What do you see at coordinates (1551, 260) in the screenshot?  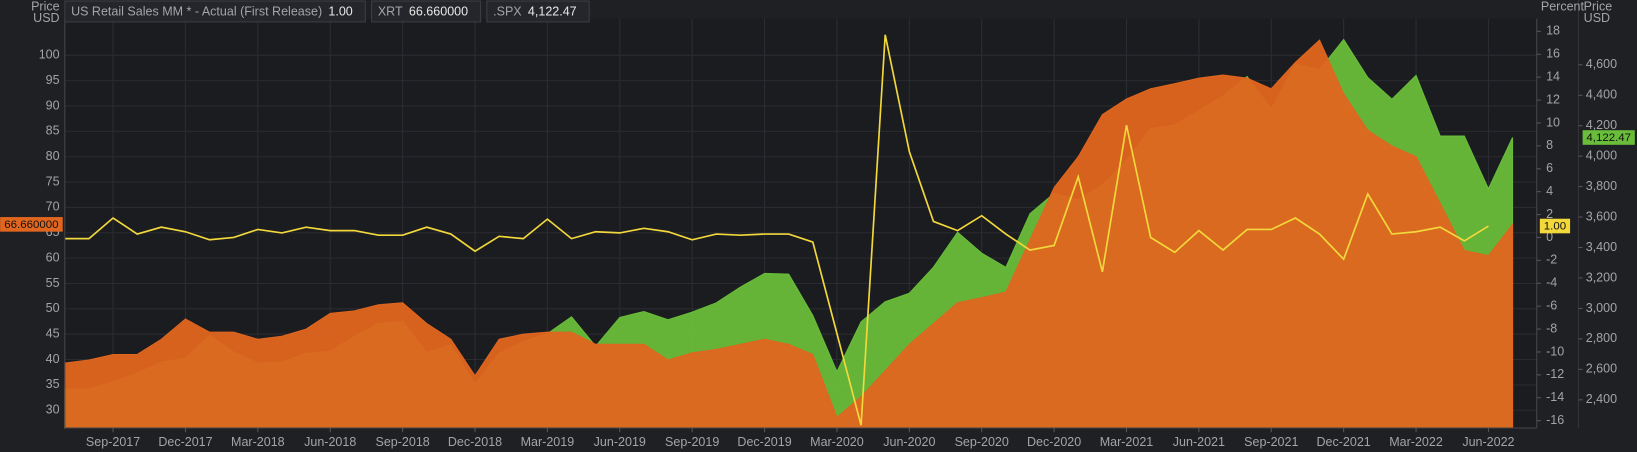 I see `y2-tick-label: -2` at bounding box center [1551, 260].